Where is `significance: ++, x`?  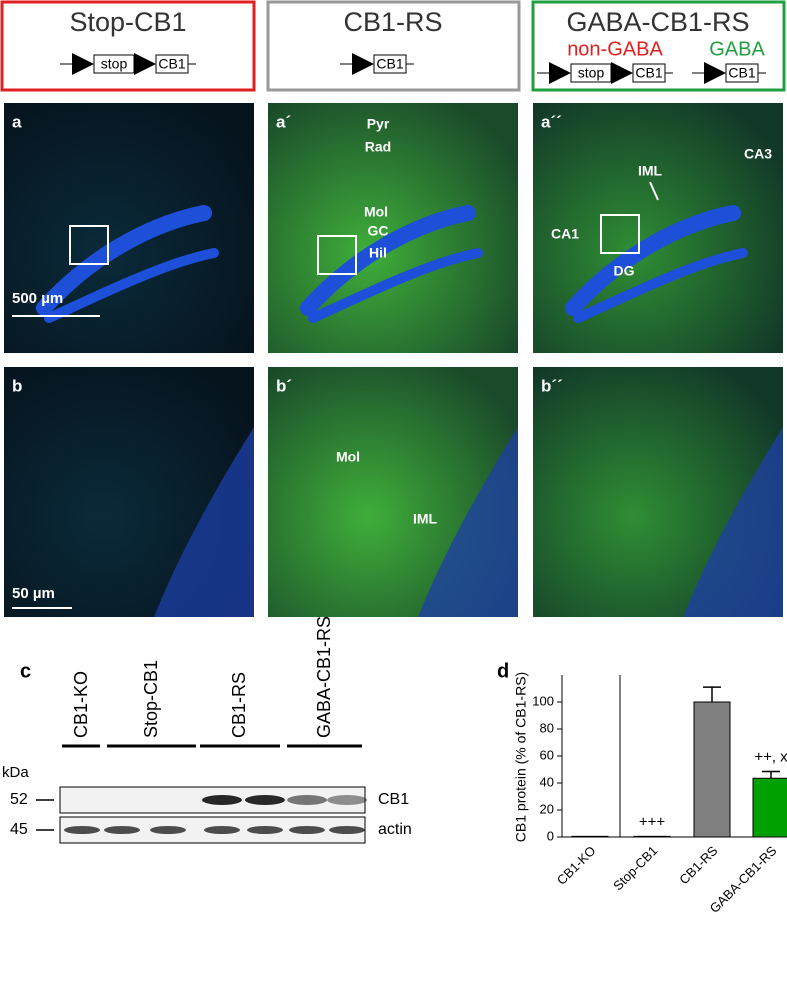 significance: ++, x is located at coordinates (770, 756).